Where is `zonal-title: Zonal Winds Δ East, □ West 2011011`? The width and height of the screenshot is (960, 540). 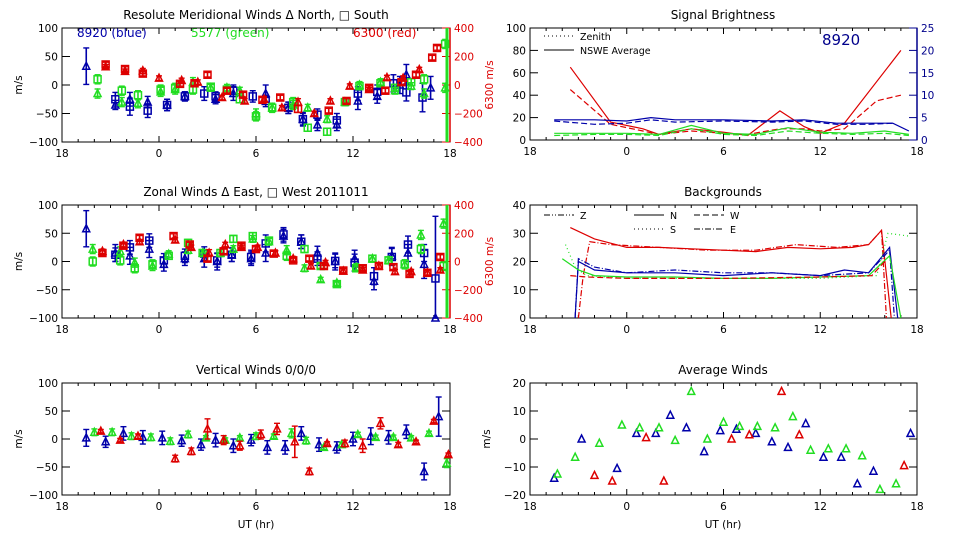
zonal-title: Zonal Winds Δ East, □ West 2011011 is located at coordinates (255, 192).